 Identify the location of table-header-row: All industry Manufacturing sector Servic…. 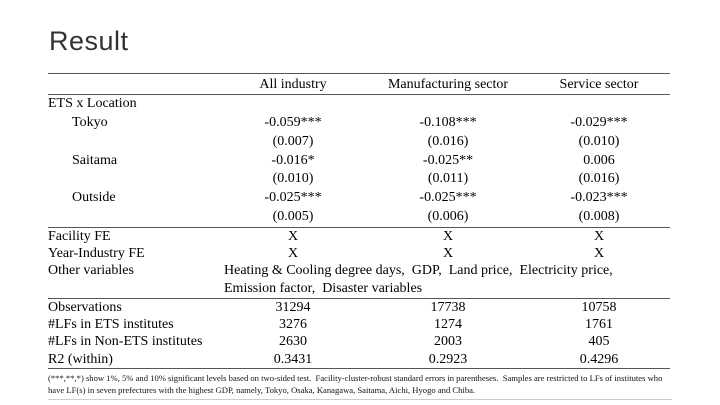
(359, 84).